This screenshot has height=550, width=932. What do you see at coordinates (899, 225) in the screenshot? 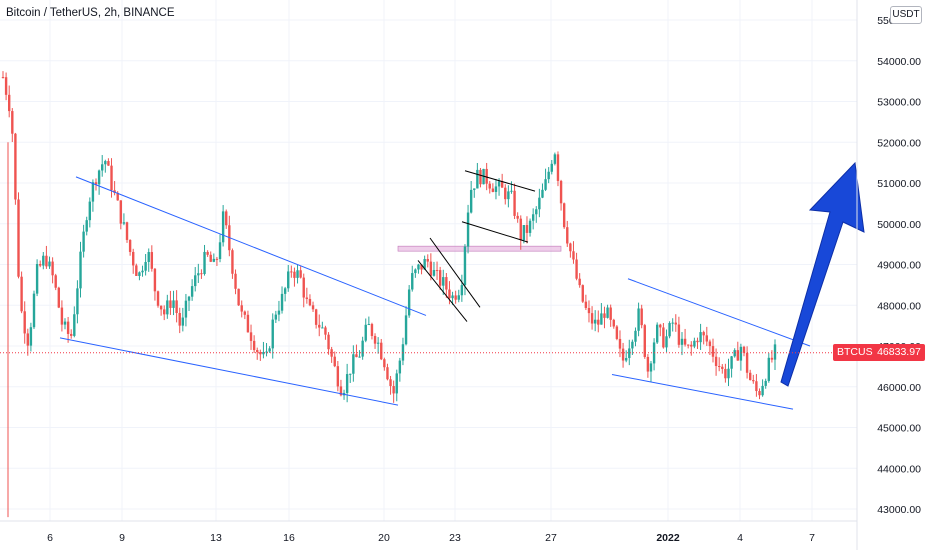
I see `price-tick-label: 50000.00` at bounding box center [899, 225].